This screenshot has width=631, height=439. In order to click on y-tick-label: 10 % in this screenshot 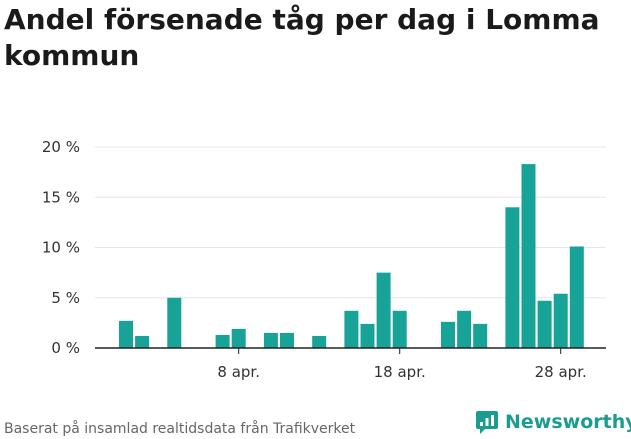, I will do `click(61, 248)`.